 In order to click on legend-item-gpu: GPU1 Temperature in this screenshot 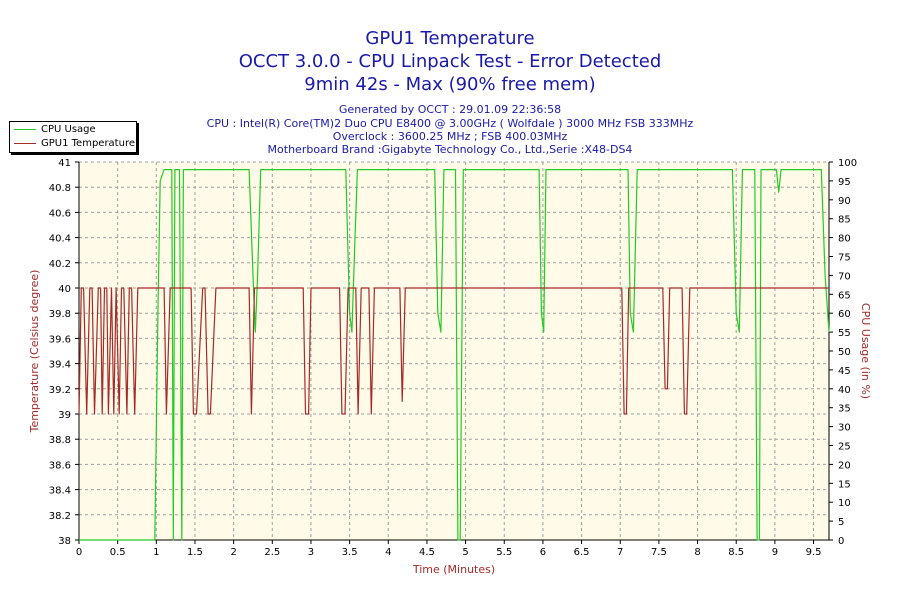, I will do `click(74, 143)`.